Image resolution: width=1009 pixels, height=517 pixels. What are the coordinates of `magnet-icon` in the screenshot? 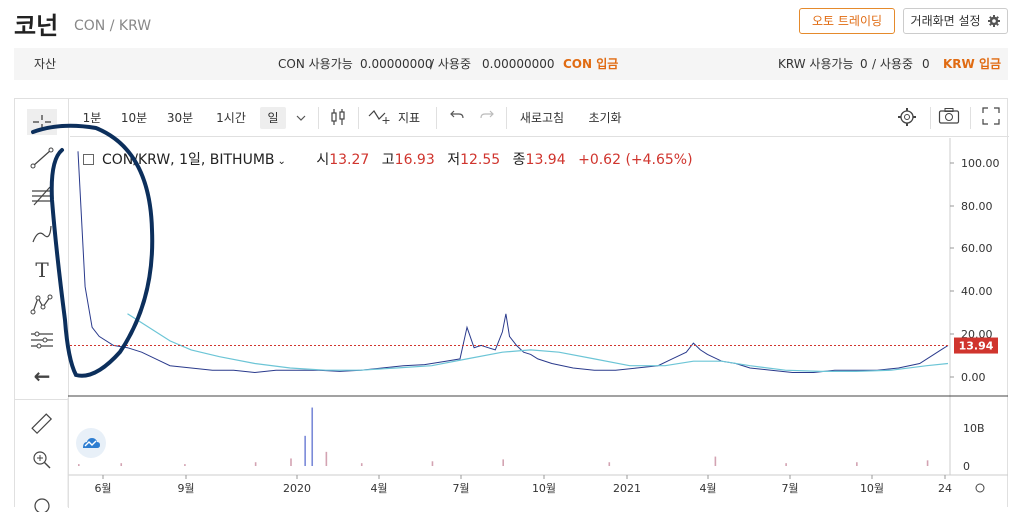 It's located at (42, 504).